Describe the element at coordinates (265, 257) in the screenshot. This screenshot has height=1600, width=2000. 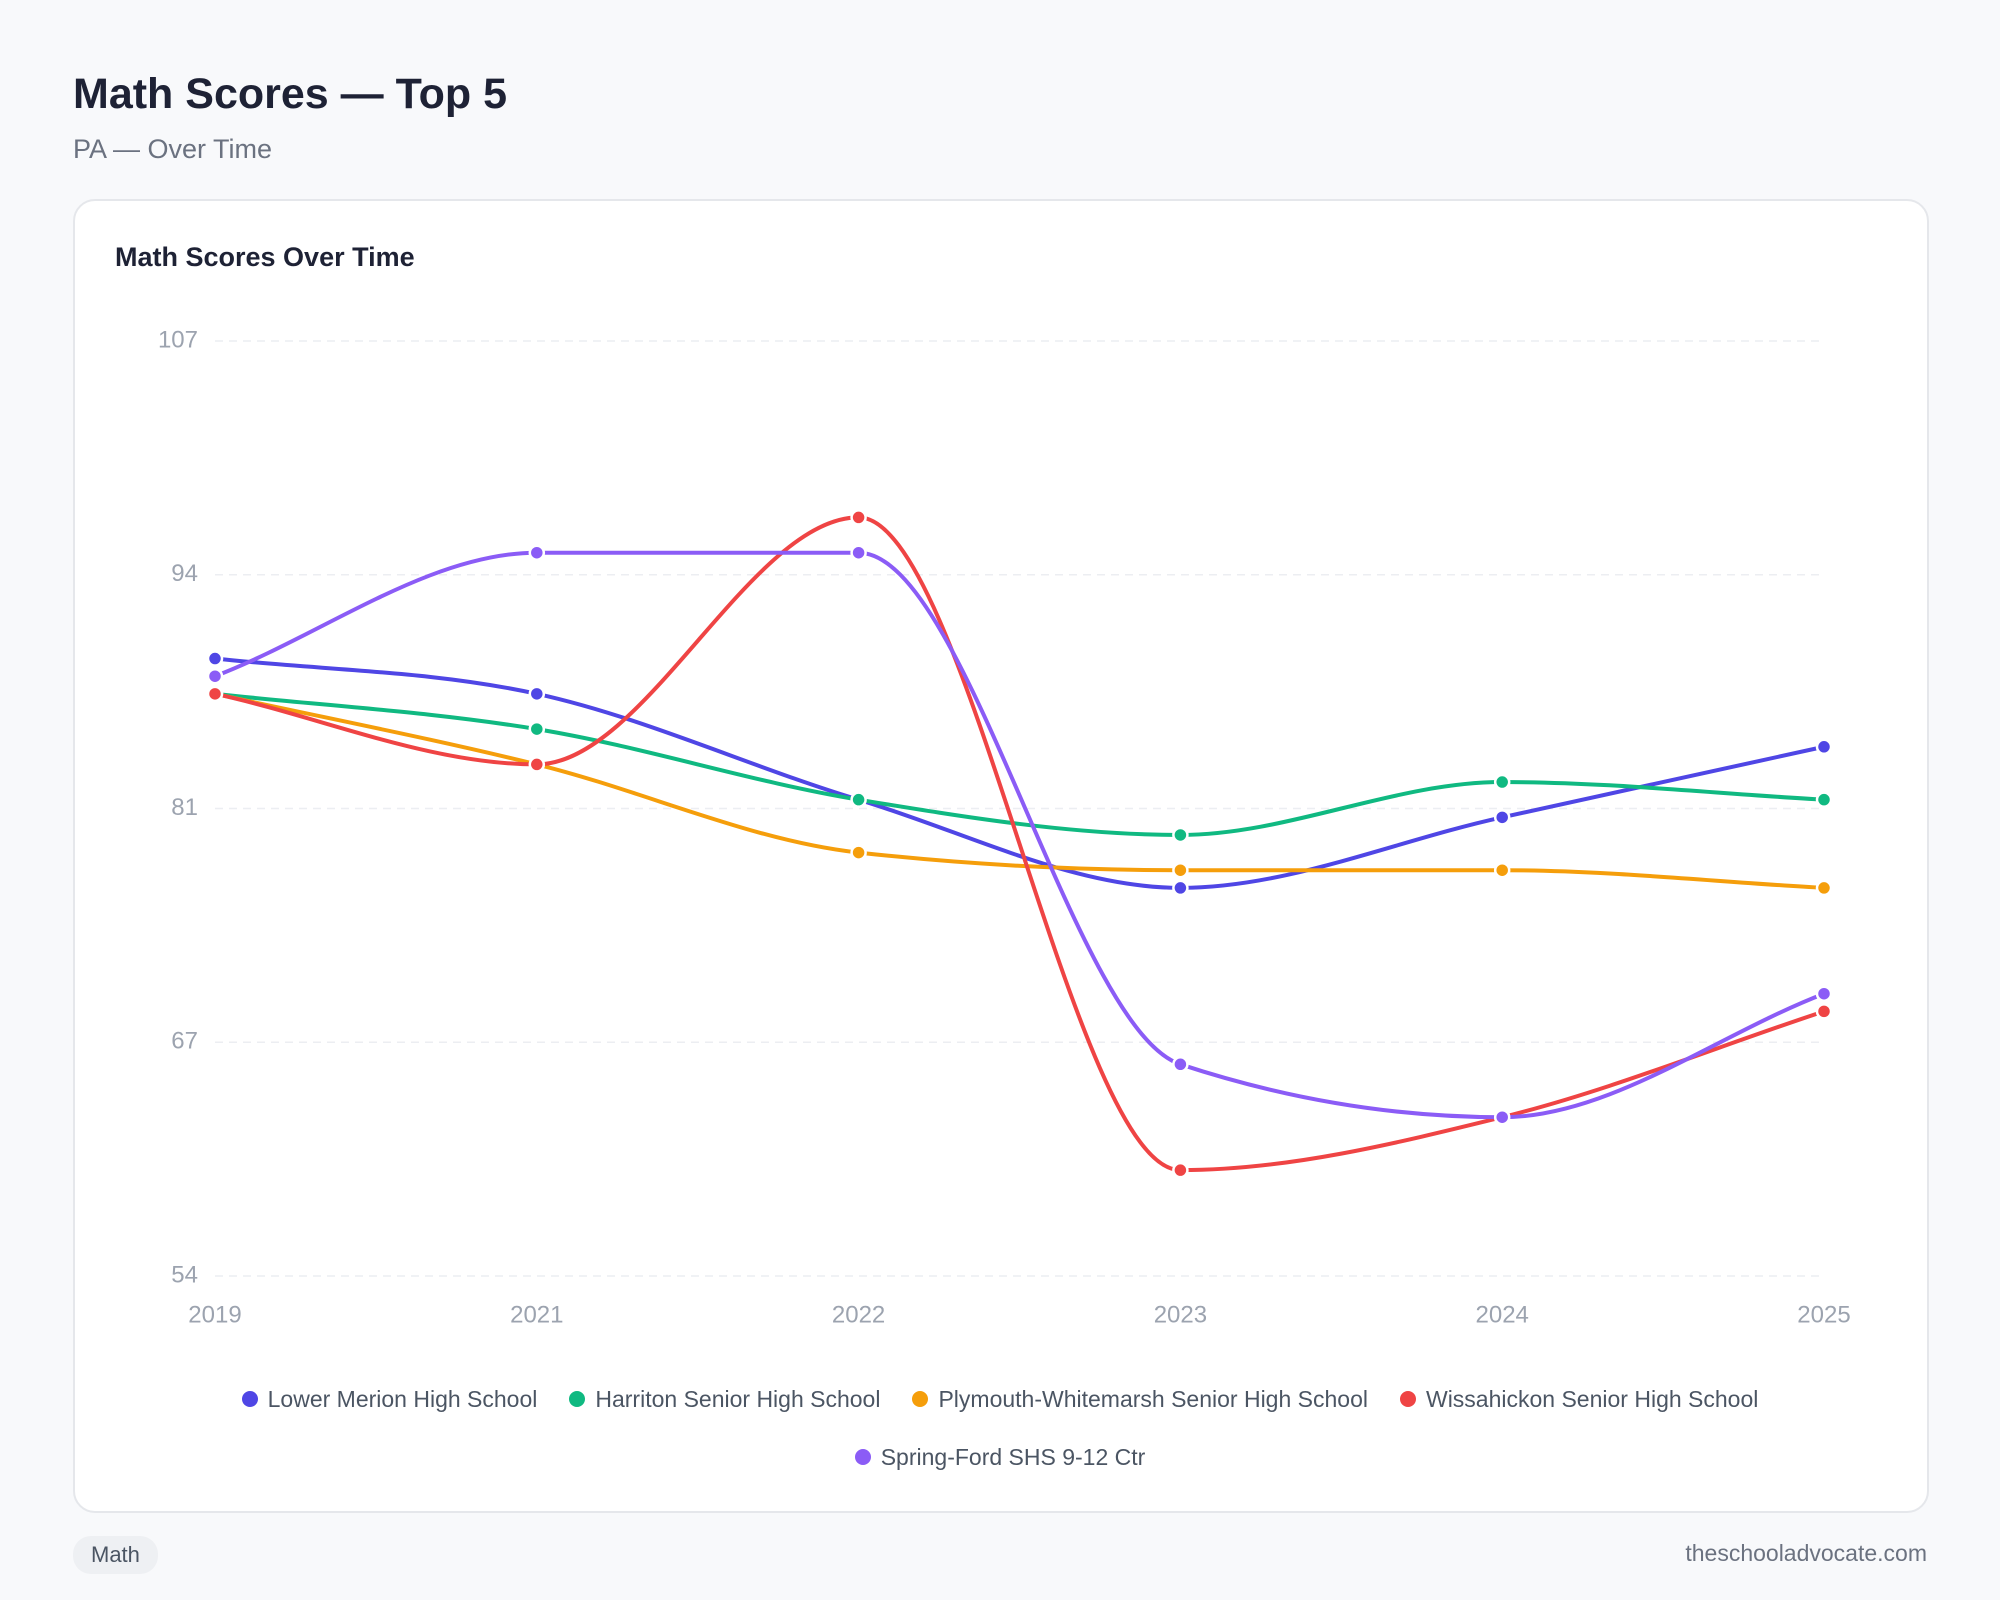
I see `chart-title: Math Scores Over Time` at that location.